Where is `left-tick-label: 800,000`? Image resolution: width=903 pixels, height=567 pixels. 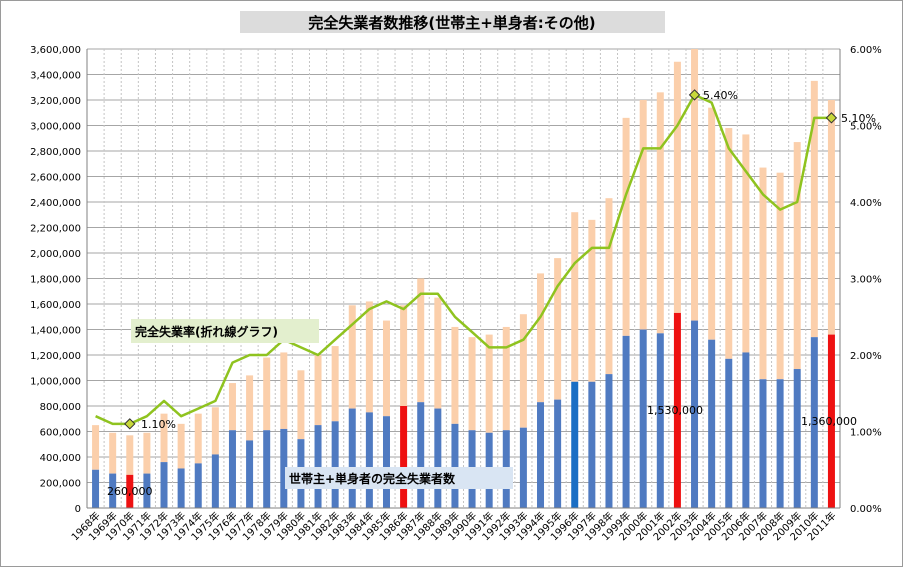 left-tick-label: 800,000 is located at coordinates (60, 407).